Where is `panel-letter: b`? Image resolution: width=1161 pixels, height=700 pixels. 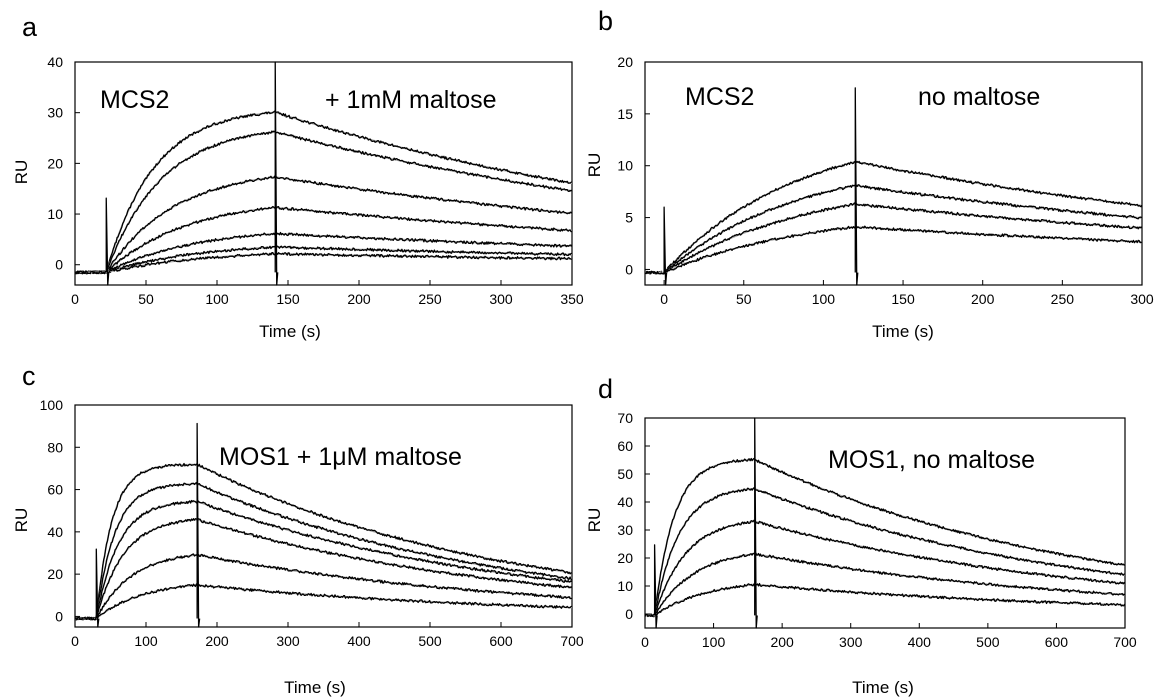 panel-letter: b is located at coordinates (605, 21).